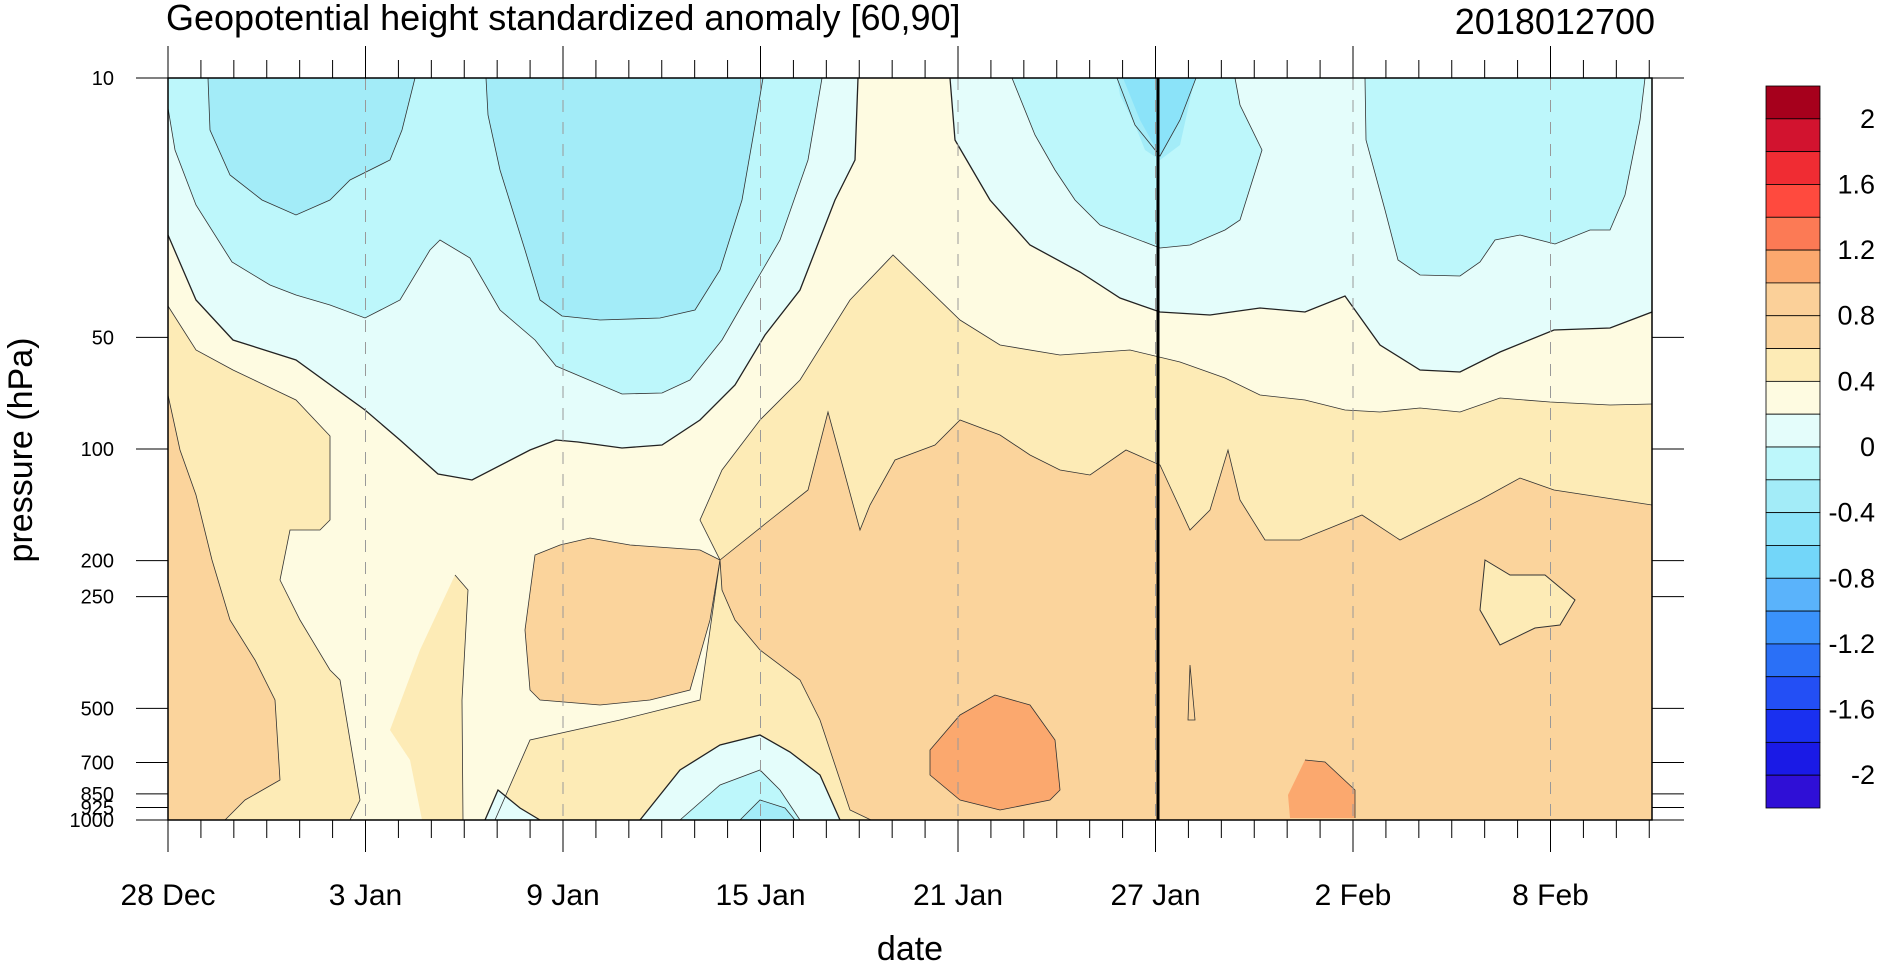 The width and height of the screenshot is (1889, 963). Describe the element at coordinates (910, 946) in the screenshot. I see `x-axis-title: date` at that location.